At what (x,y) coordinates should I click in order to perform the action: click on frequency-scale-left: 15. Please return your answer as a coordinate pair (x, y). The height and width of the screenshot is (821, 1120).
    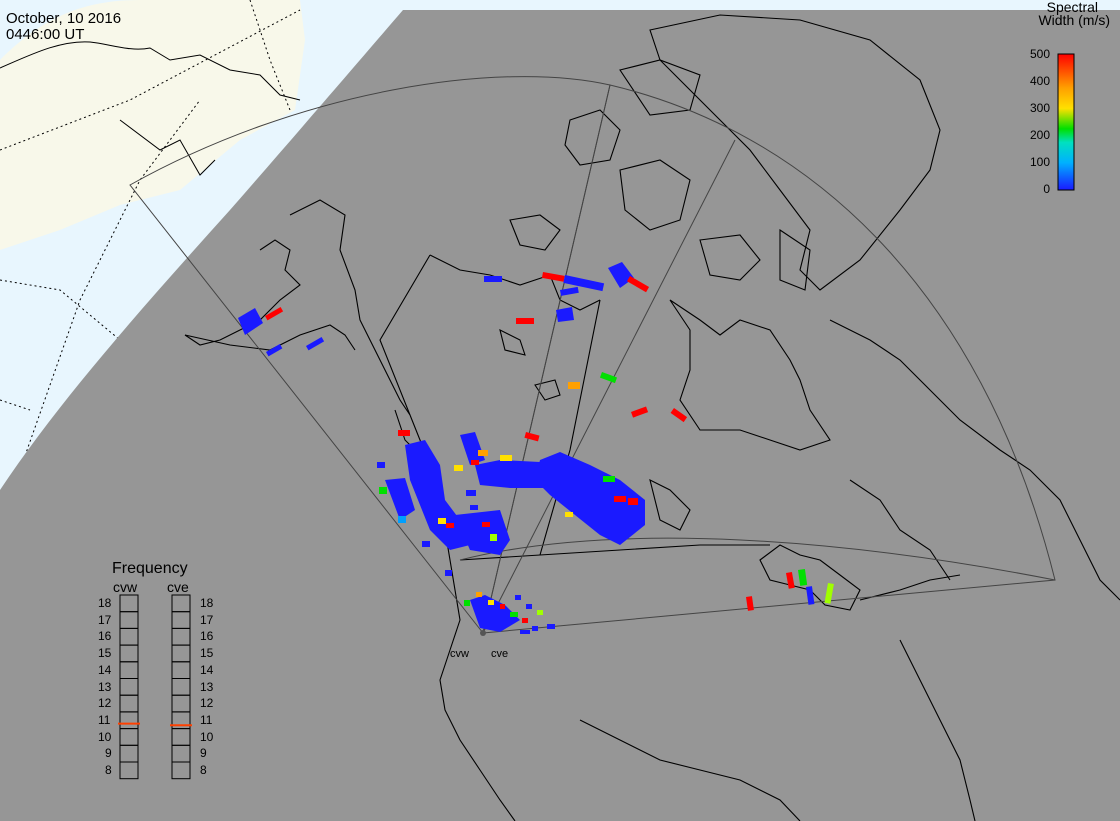
    Looking at the image, I should click on (105, 653).